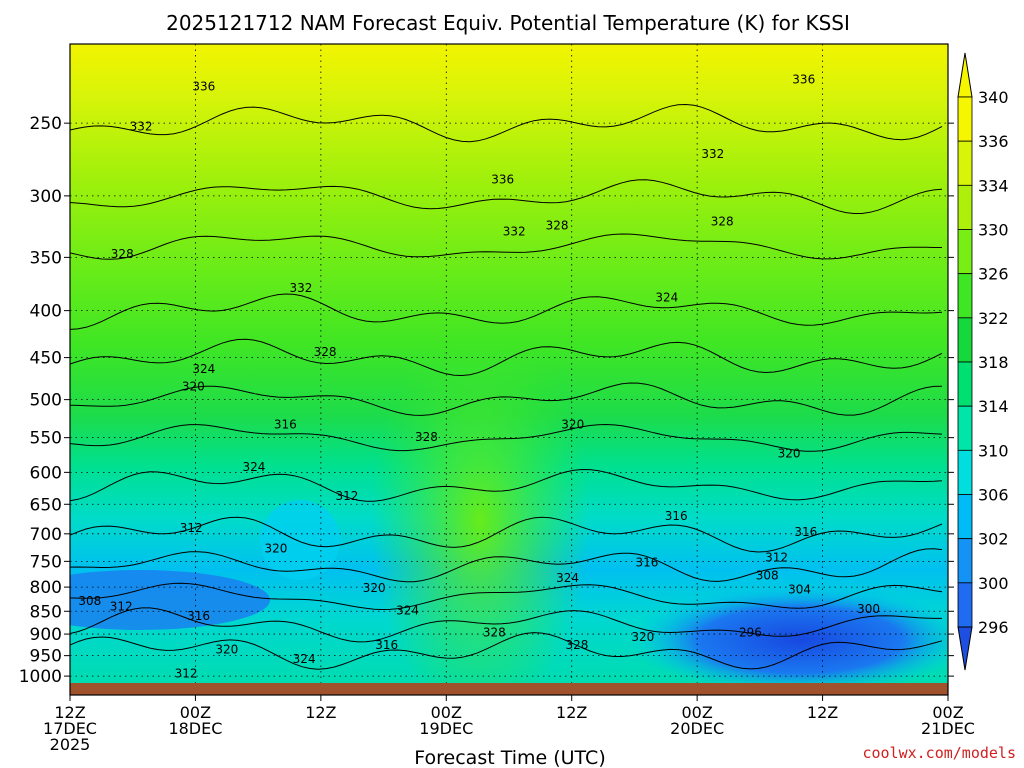 This screenshot has height=768, width=1024. What do you see at coordinates (46, 197) in the screenshot?
I see `y-tick-label: 300` at bounding box center [46, 197].